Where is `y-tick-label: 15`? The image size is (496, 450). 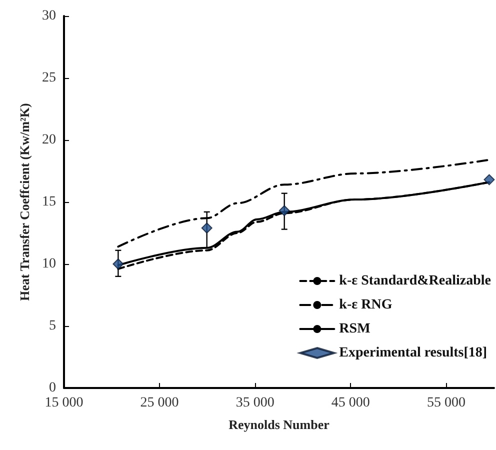
y-tick-label: 15 is located at coordinates (49, 202).